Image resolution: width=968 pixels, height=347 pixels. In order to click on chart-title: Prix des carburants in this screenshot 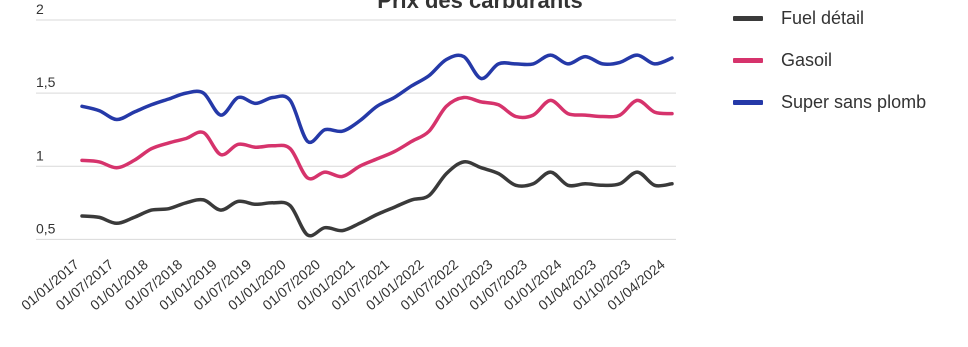, I will do `click(479, 6)`.